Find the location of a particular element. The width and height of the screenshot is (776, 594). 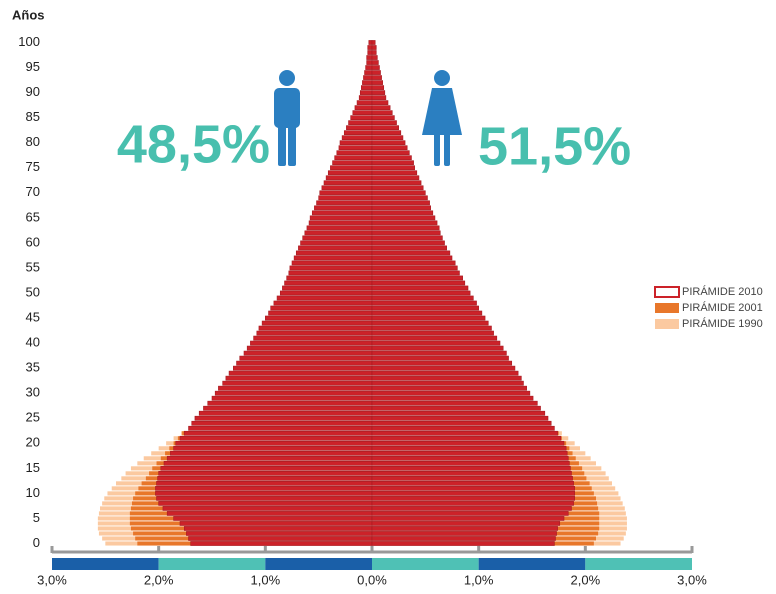

y-tick-label: 65 is located at coordinates (33, 216).